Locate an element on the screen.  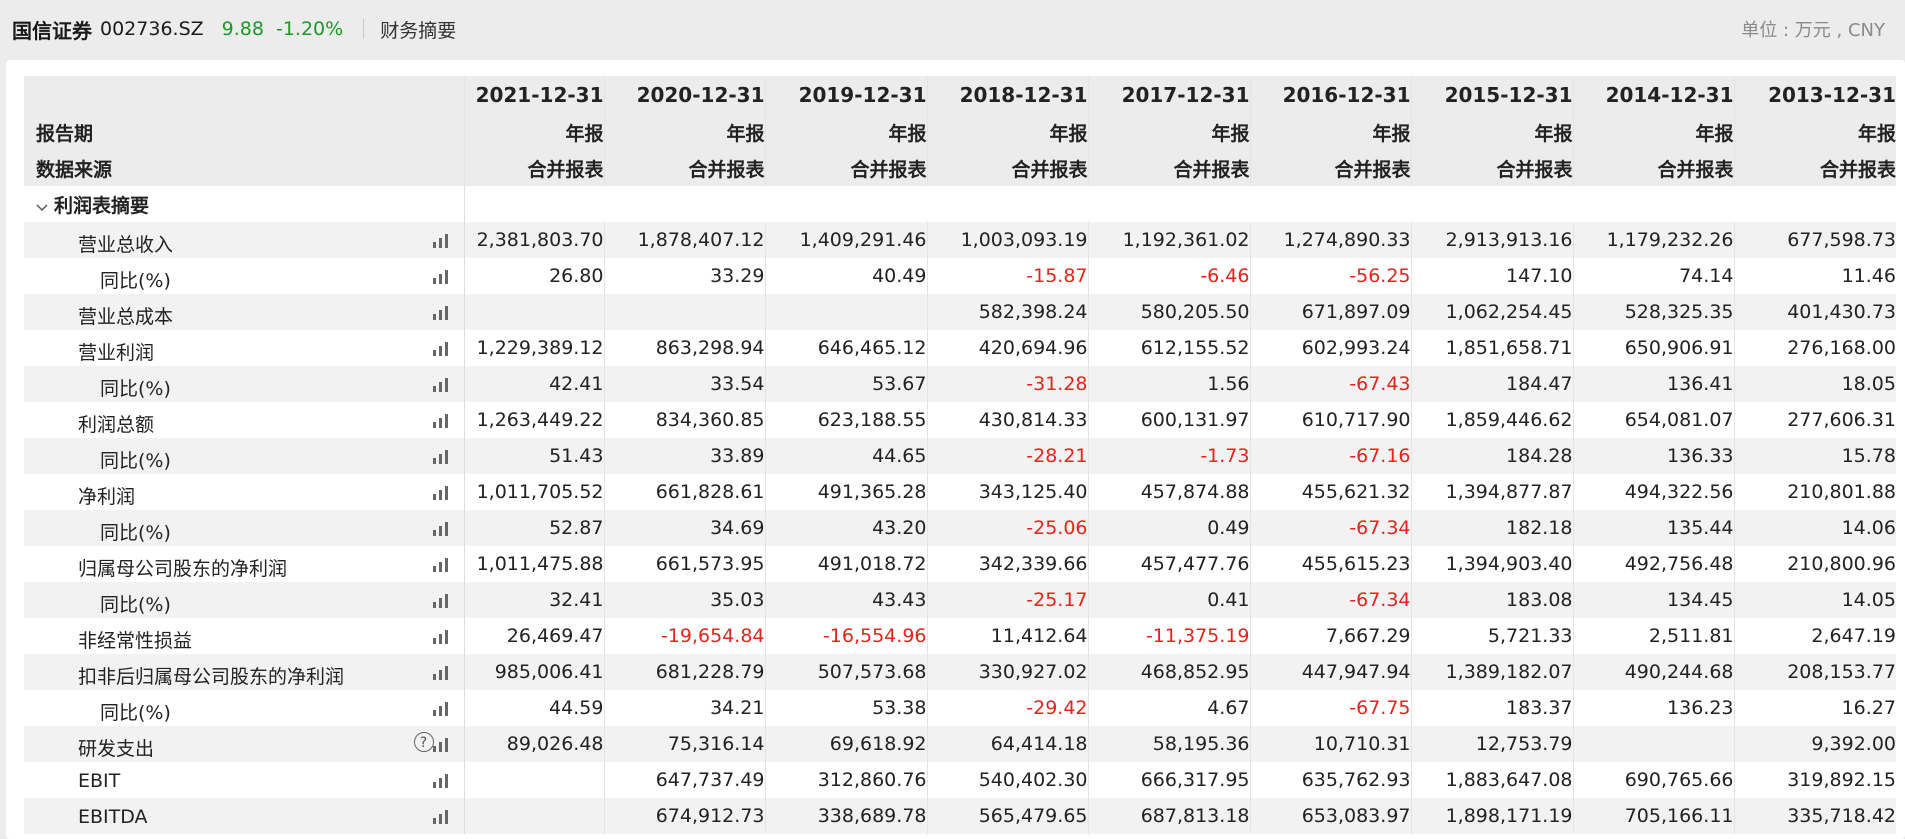
table-cell: -11,375.19 is located at coordinates (1168, 636).